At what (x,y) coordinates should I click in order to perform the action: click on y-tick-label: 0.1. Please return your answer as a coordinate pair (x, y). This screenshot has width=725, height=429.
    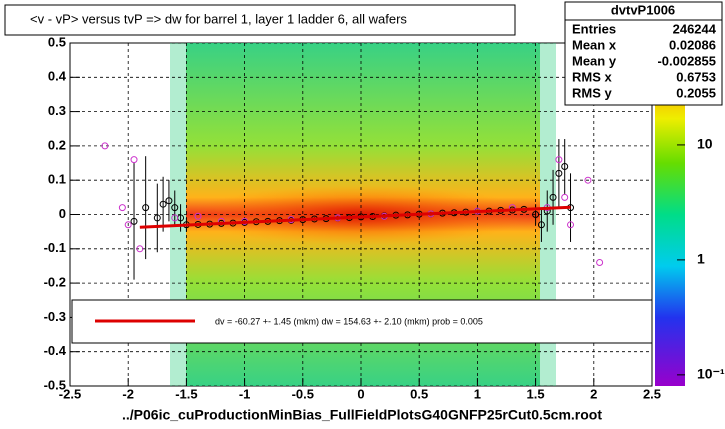
    Looking at the image, I should click on (57, 179).